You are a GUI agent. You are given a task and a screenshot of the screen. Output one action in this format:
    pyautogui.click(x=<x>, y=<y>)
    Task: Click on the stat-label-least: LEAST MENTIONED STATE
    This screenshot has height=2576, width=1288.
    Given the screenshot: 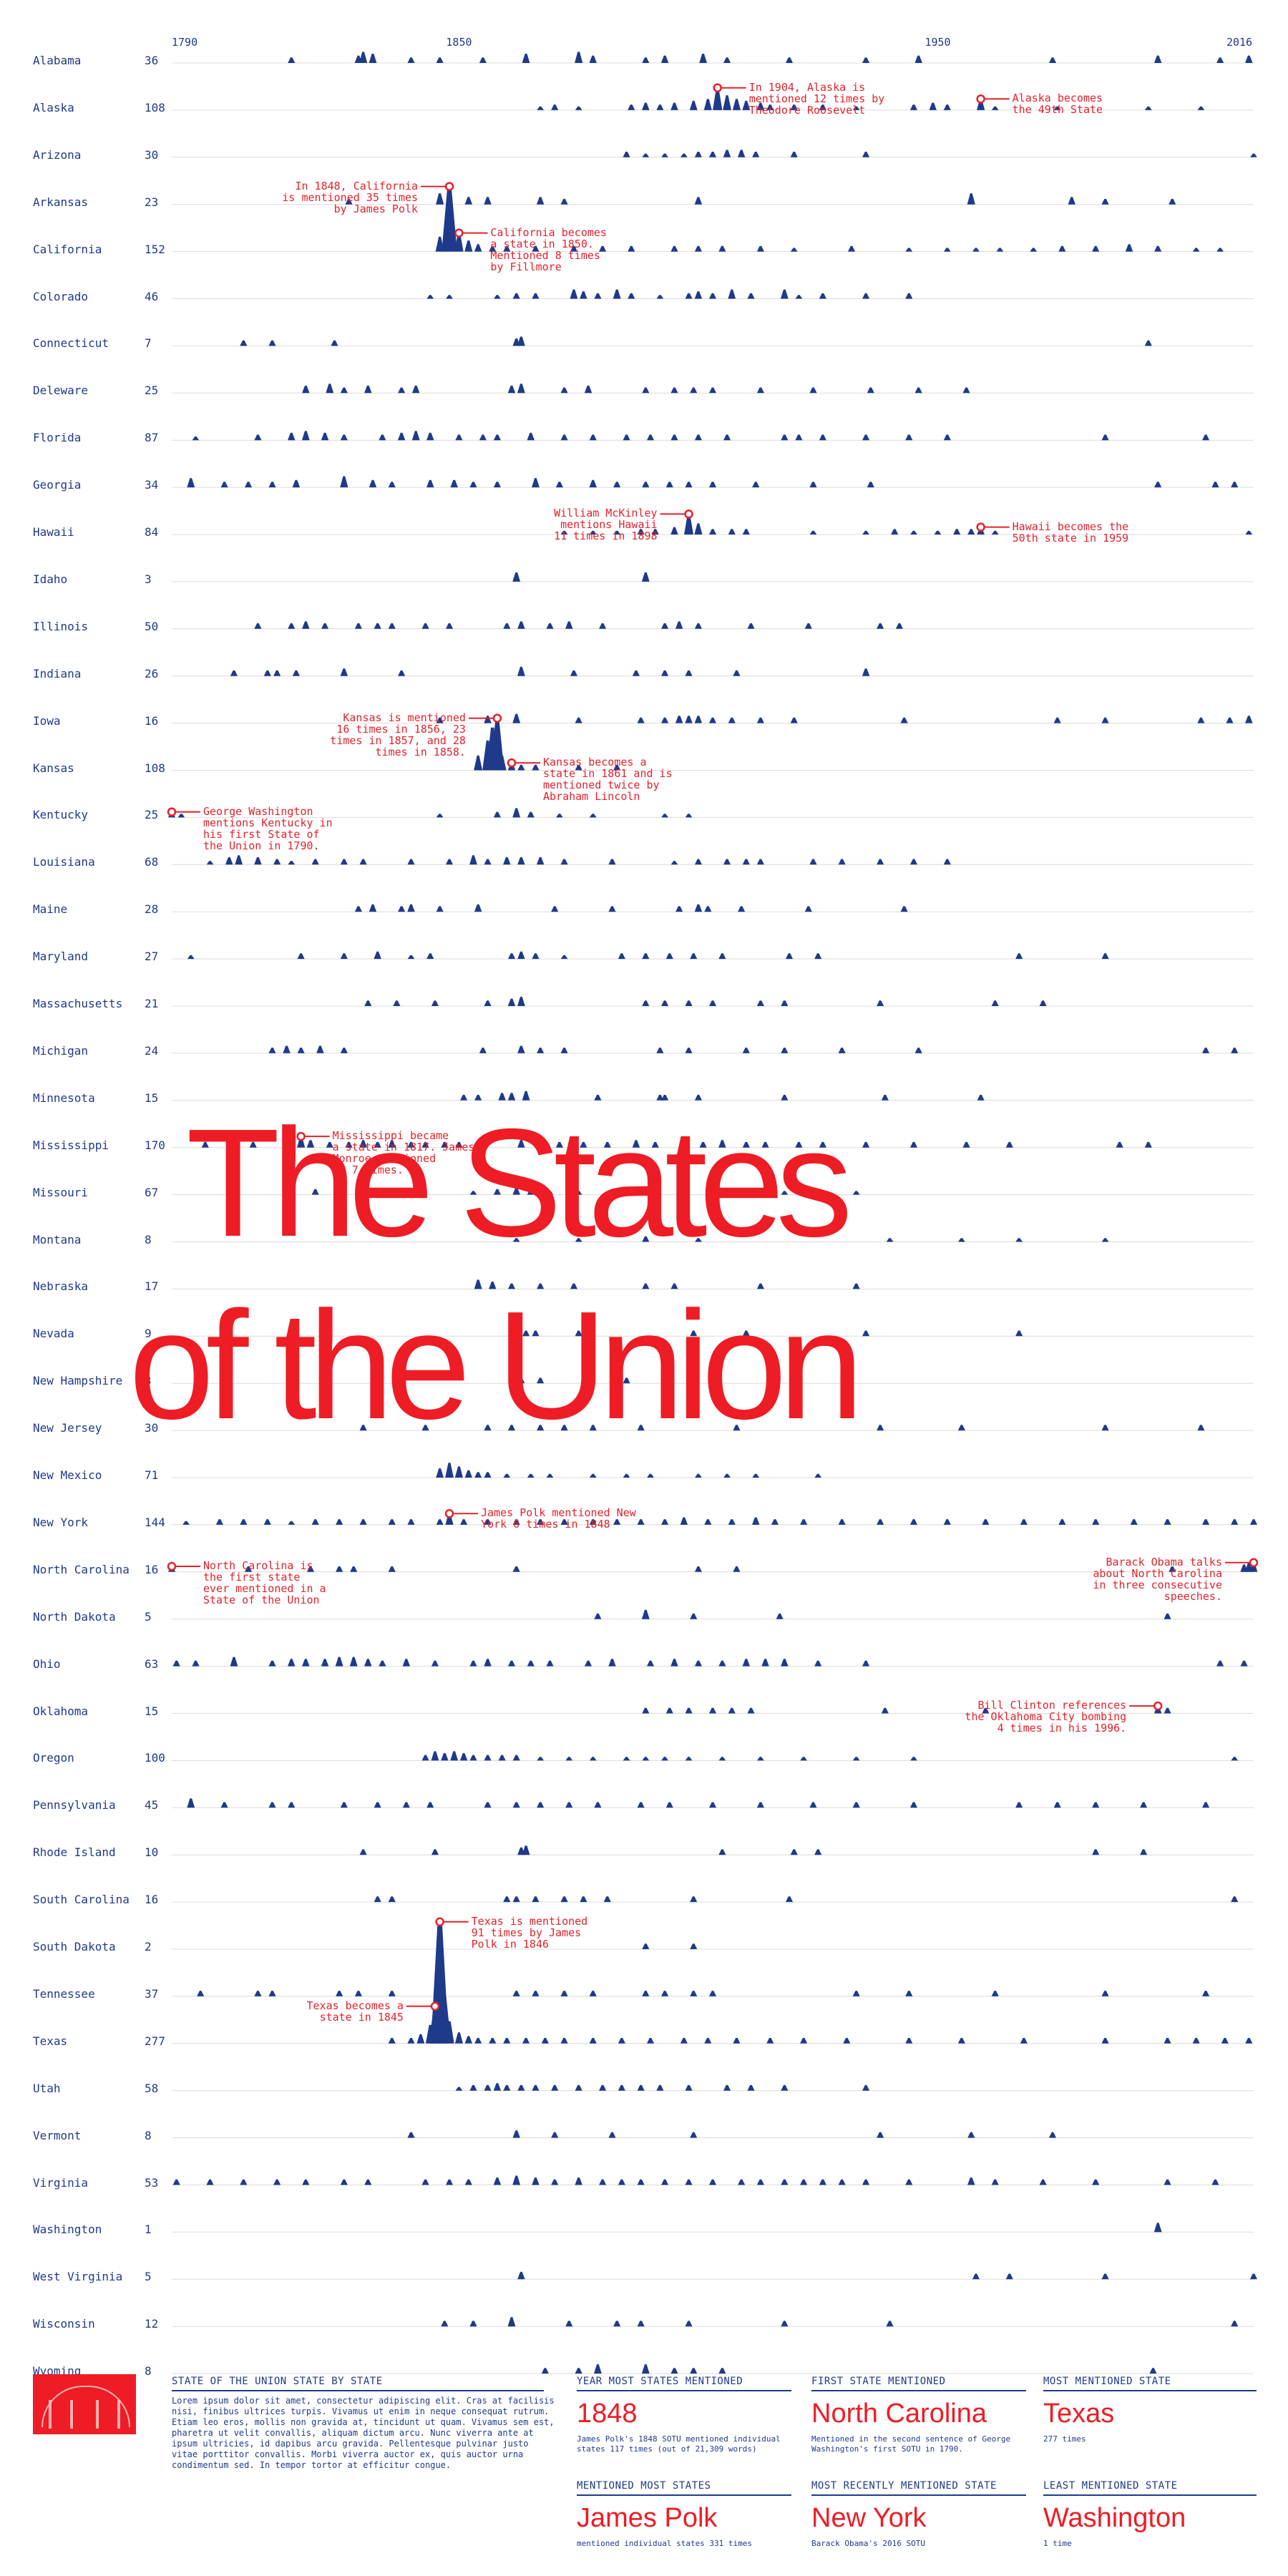 What is the action you would take?
    pyautogui.click(x=1150, y=2488)
    